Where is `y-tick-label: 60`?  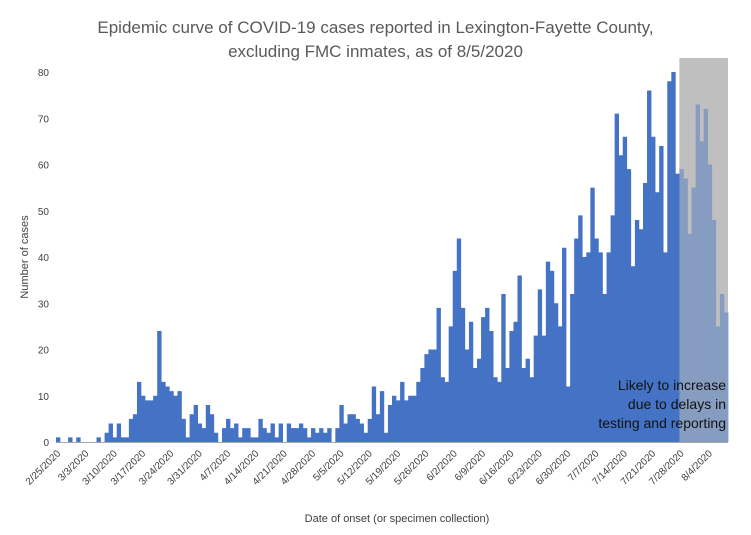 y-tick-label: 60 is located at coordinates (44, 166).